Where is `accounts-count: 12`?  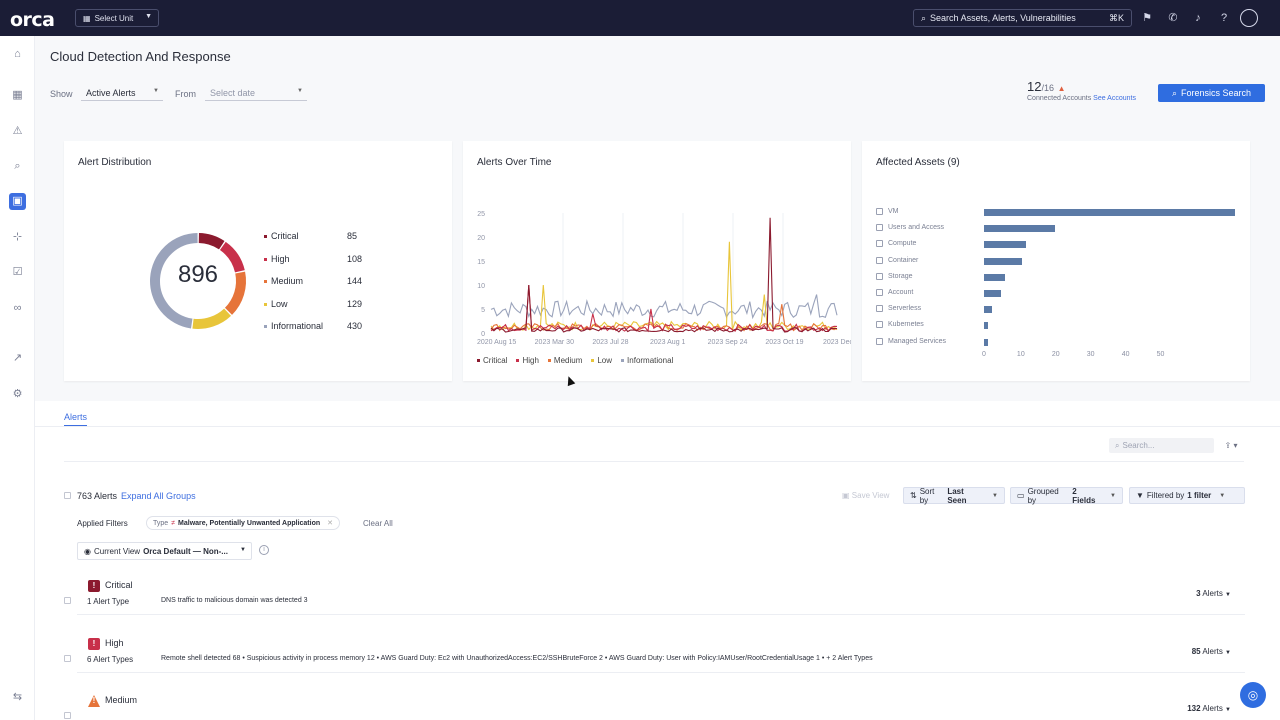 accounts-count: 12 is located at coordinates (1034, 86).